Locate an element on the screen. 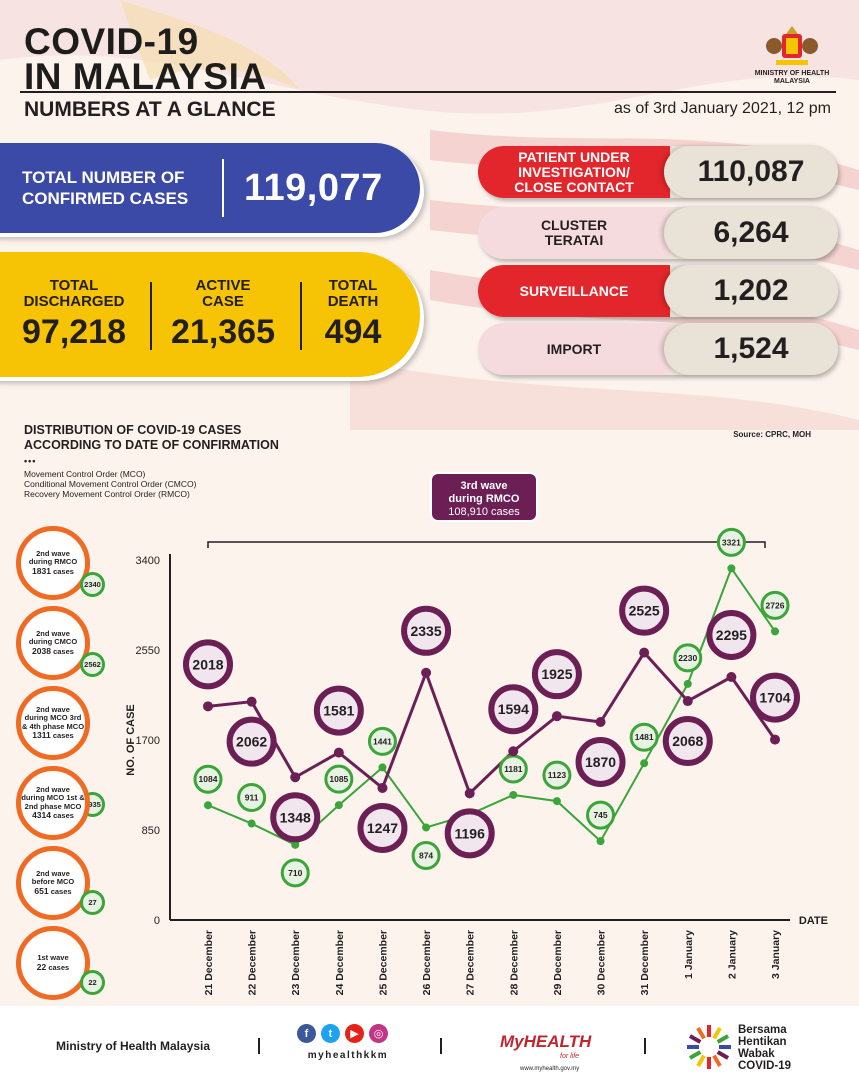  purple-data-label: 2062 is located at coordinates (251, 742).